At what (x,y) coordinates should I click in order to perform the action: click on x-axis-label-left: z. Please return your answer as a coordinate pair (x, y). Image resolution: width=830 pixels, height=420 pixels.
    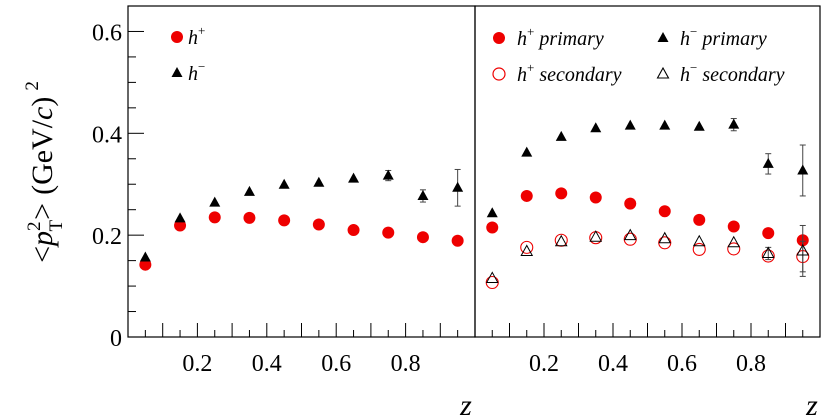
    Looking at the image, I should click on (465, 404).